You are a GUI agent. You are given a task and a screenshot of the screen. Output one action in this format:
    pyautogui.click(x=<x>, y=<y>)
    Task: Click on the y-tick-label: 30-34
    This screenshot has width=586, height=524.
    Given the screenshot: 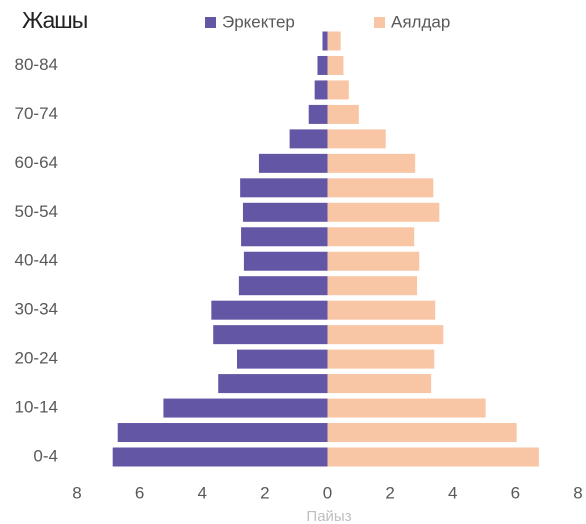 What is the action you would take?
    pyautogui.click(x=36, y=309)
    